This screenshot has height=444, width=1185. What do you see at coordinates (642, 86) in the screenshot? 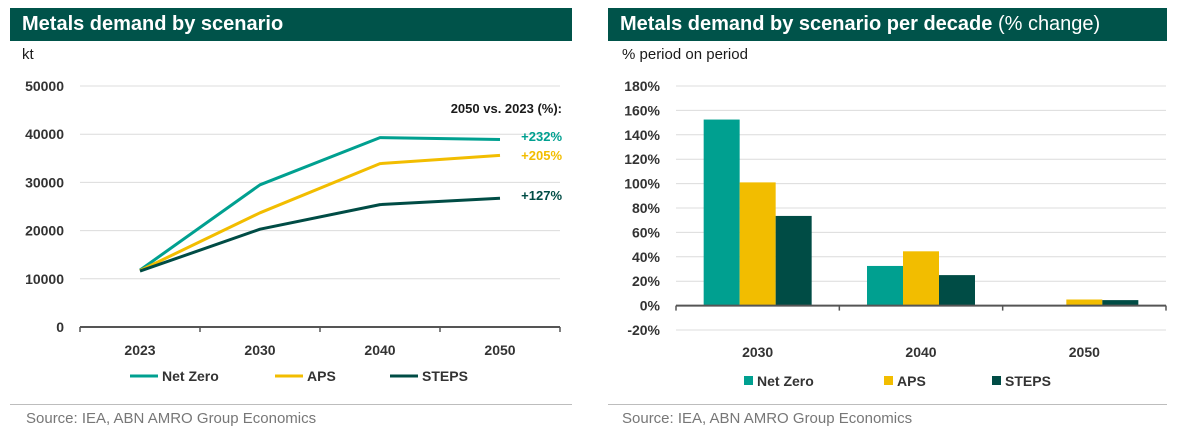
I see `y-tick-label: 180%` at bounding box center [642, 86].